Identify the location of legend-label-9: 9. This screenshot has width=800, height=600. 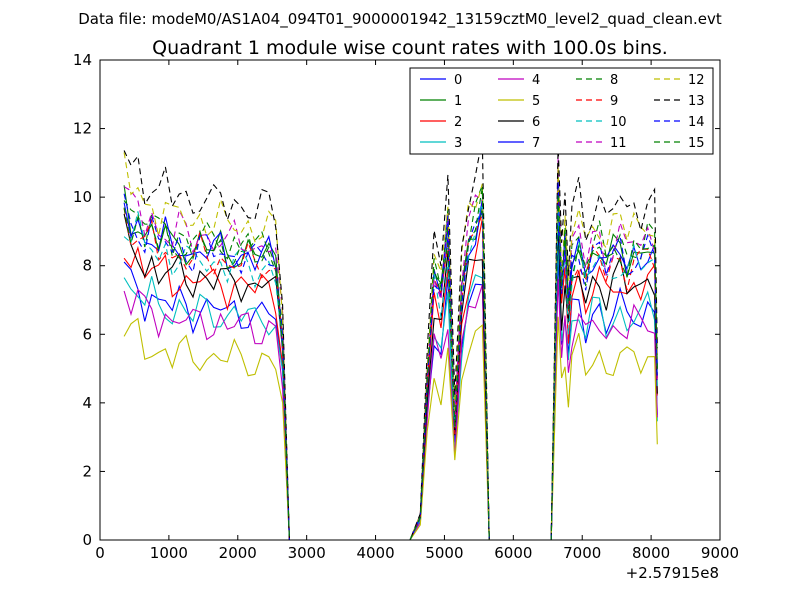
(614, 101).